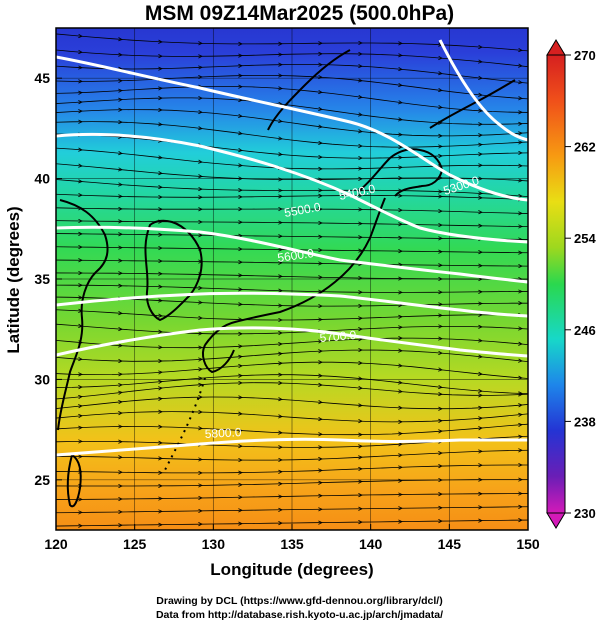  What do you see at coordinates (585, 421) in the screenshot?
I see `colorbar-tick-label-238: 238` at bounding box center [585, 421].